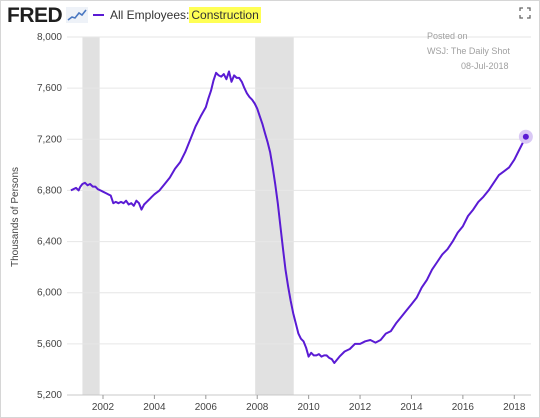  I want to click on watermark-line-3: 08-Jul-2018, so click(485, 66).